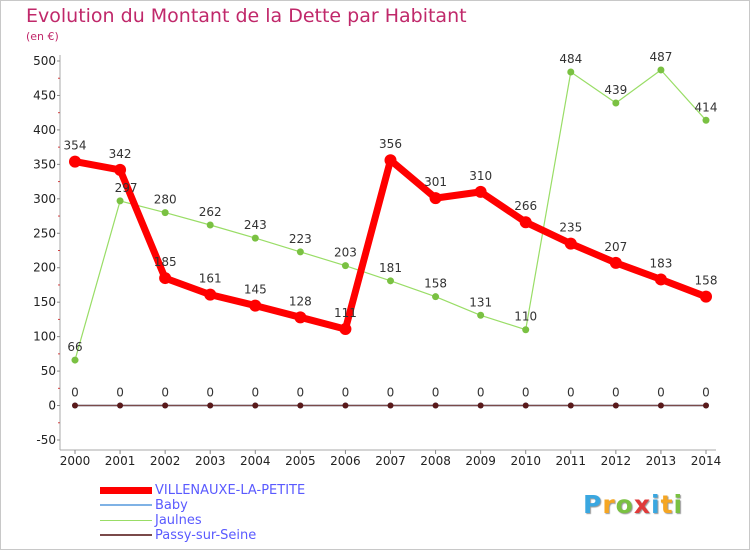 The width and height of the screenshot is (750, 550). What do you see at coordinates (44, 302) in the screenshot?
I see `y-tick-label: 150` at bounding box center [44, 302].